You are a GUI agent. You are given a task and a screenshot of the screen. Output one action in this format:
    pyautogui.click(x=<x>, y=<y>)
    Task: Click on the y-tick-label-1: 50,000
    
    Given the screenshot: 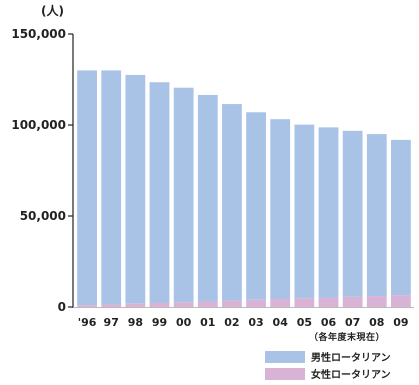 What is the action you would take?
    pyautogui.click(x=43, y=216)
    